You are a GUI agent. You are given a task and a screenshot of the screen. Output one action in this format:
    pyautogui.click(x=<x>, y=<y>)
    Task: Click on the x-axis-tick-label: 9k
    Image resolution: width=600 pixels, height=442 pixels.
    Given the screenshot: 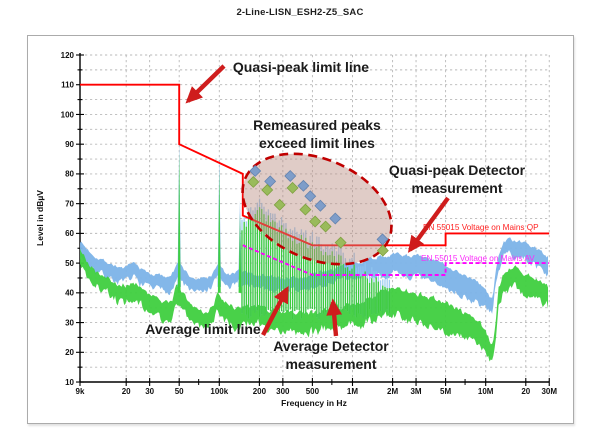 What is the action you would take?
    pyautogui.click(x=80, y=391)
    